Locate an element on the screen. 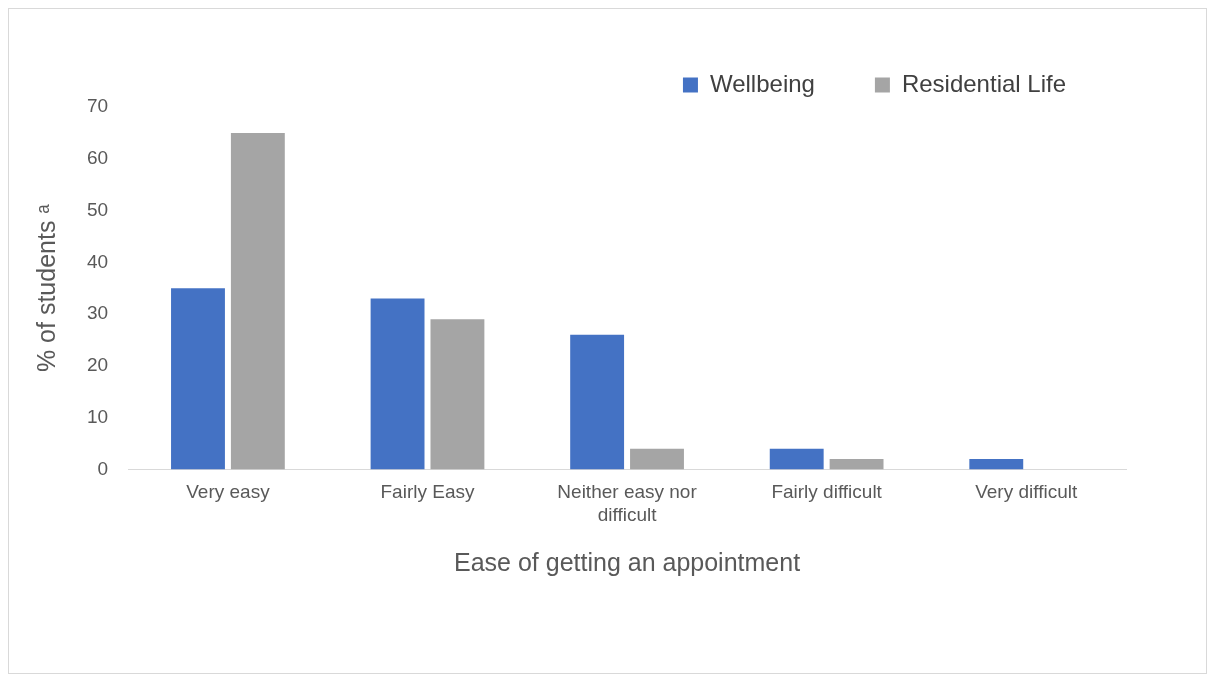 The image size is (1217, 684). y-tick-label: 20 is located at coordinates (97, 365).